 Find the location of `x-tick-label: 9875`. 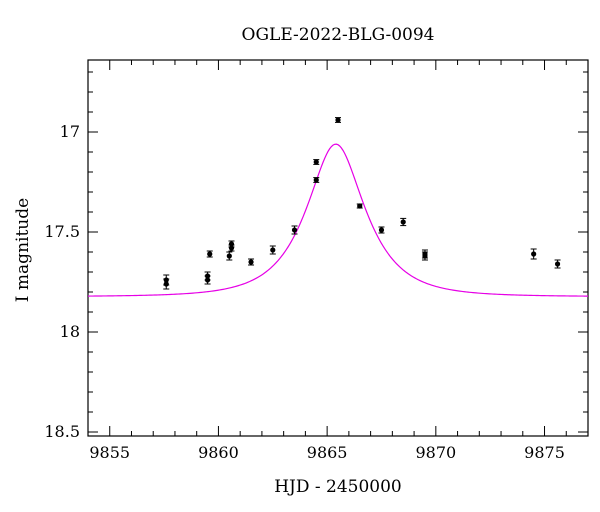

x-tick-label: 9875 is located at coordinates (544, 452).